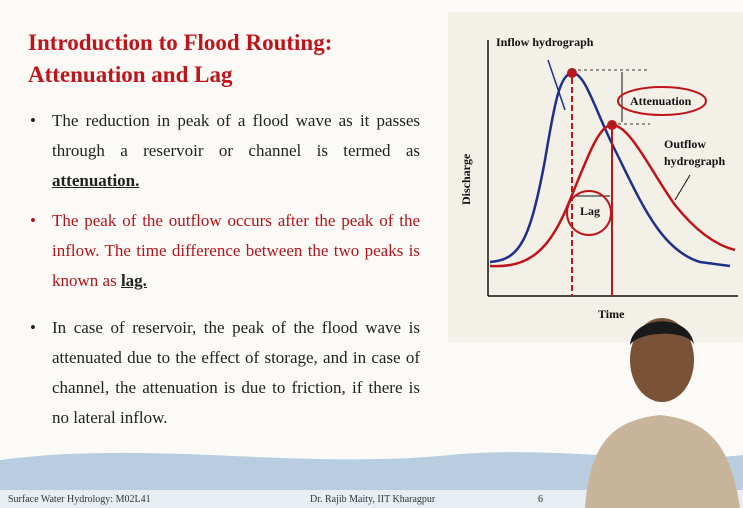 The image size is (743, 508). Describe the element at coordinates (96, 180) in the screenshot. I see `bullet-emphasis: attenuation.` at that location.